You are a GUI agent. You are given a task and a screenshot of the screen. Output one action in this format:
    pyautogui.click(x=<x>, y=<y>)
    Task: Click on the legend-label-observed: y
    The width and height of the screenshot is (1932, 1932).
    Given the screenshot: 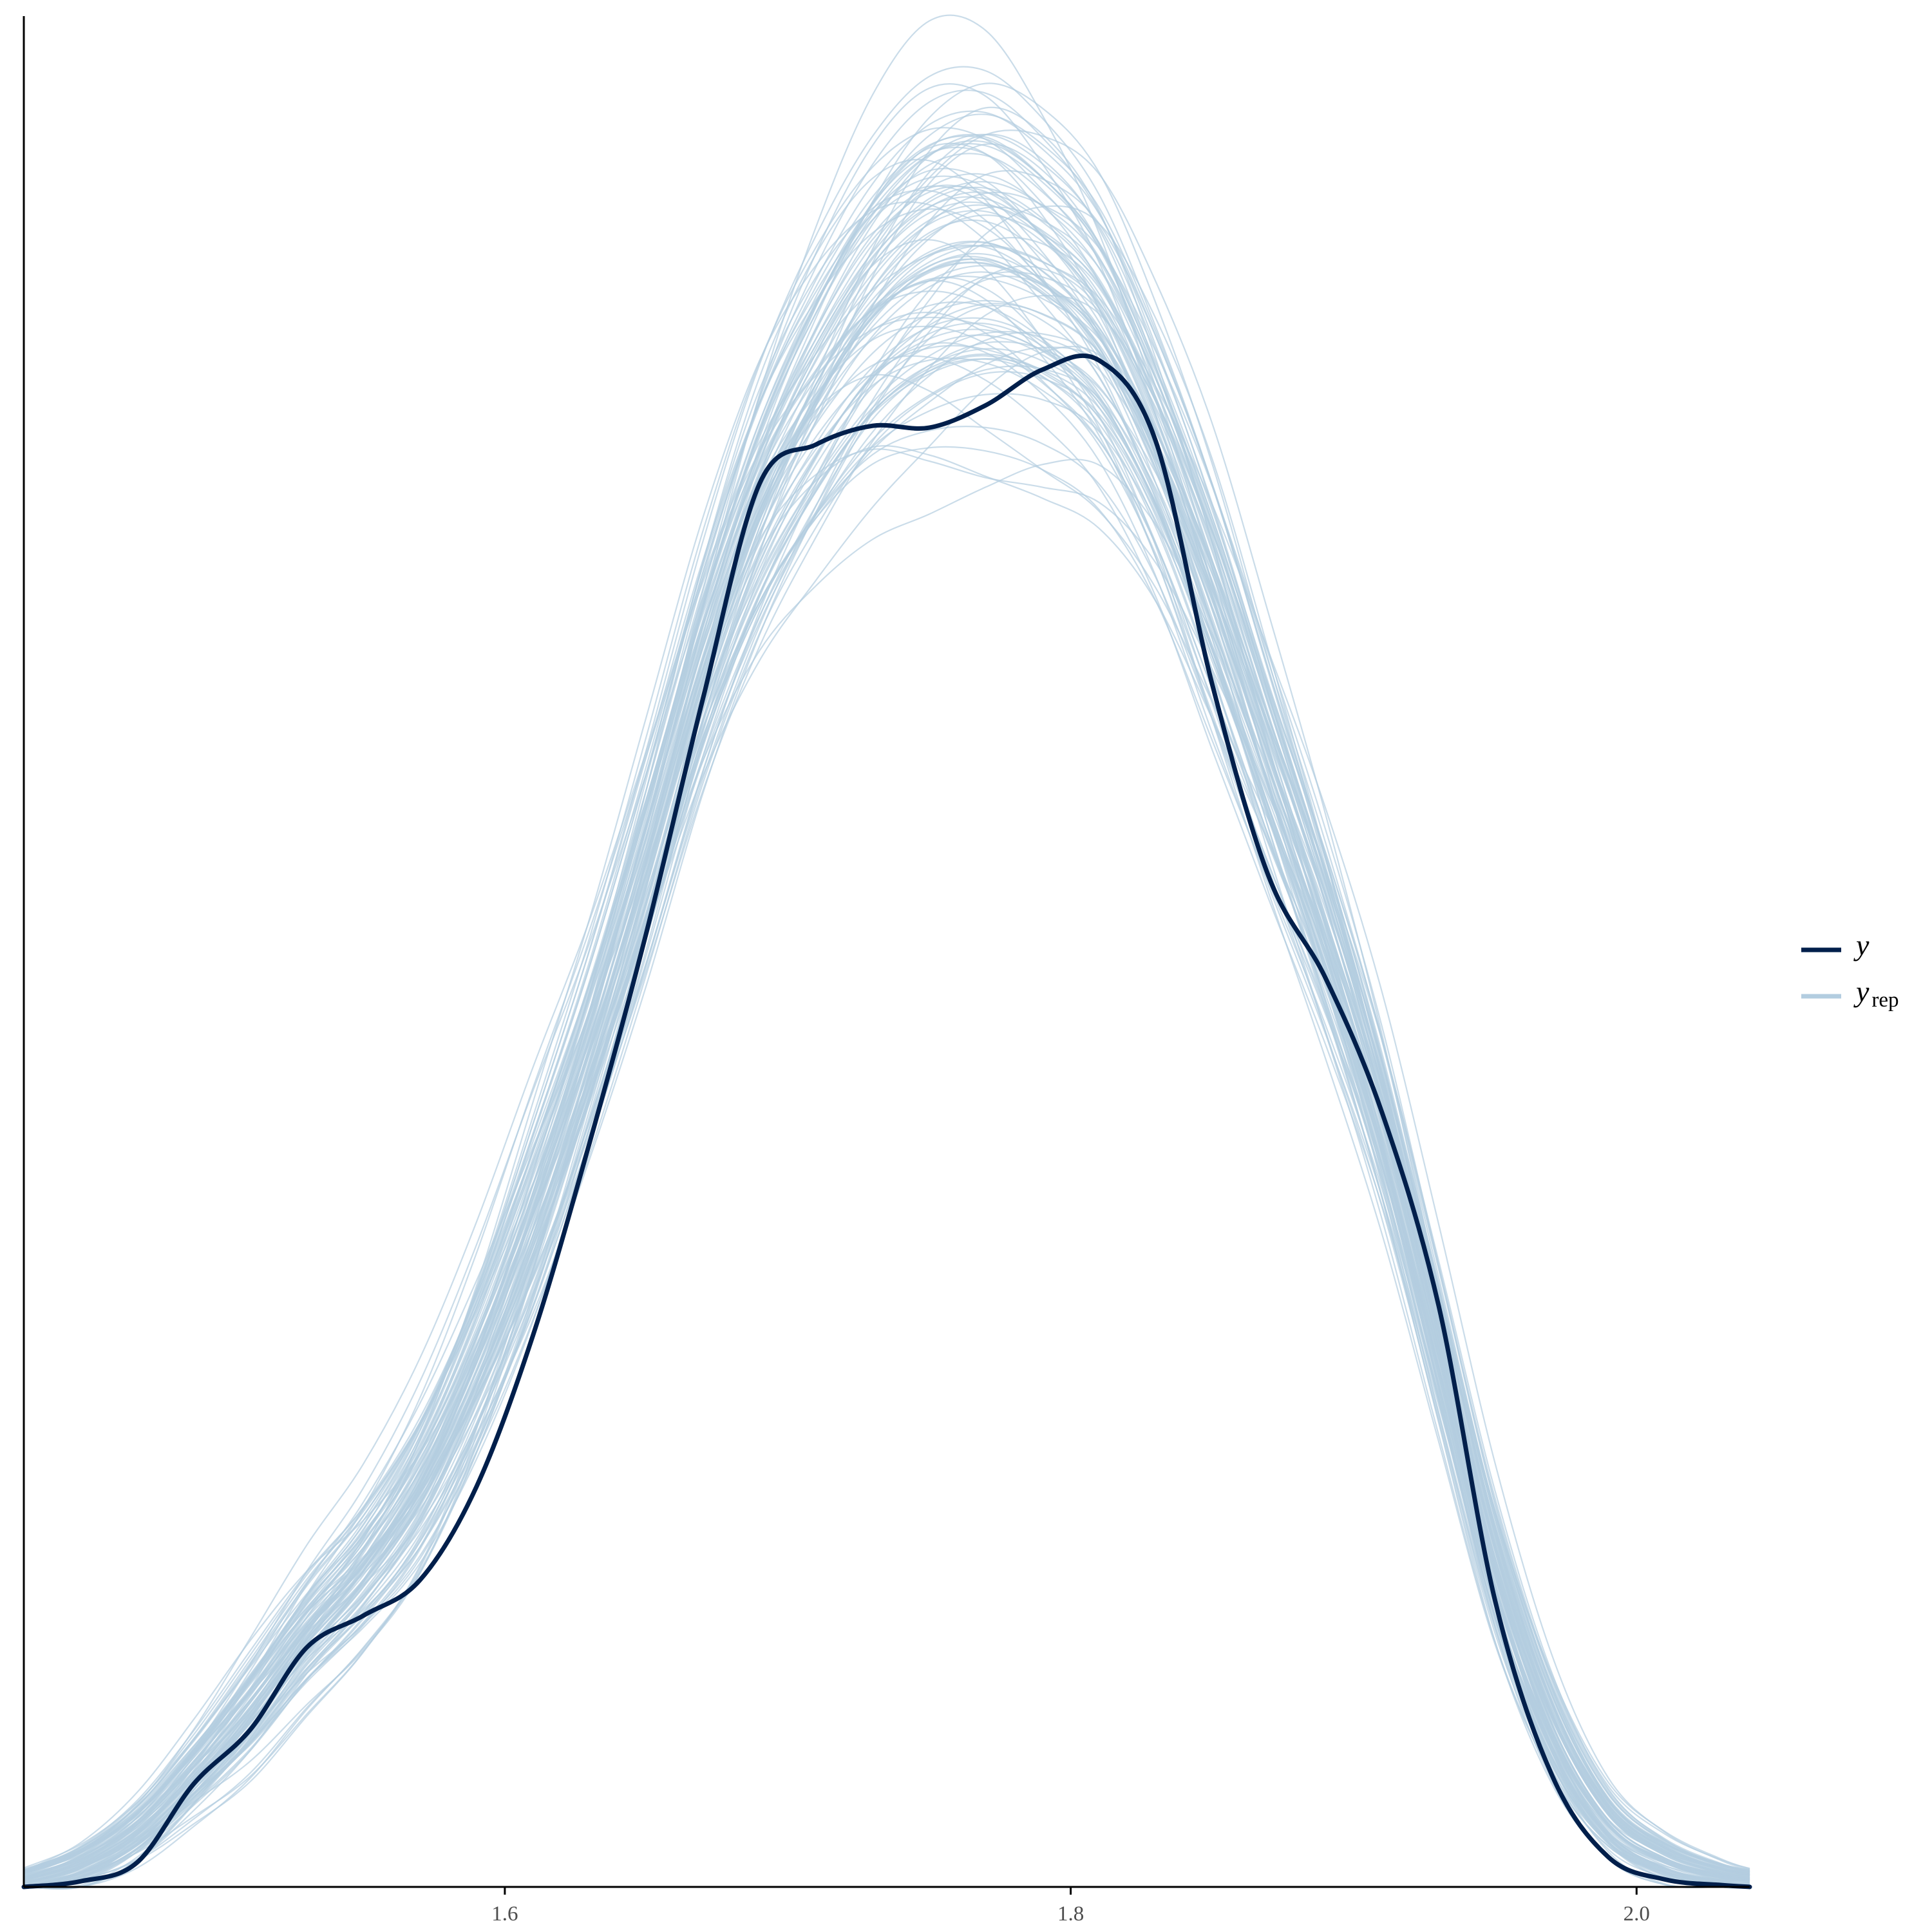 What is the action you would take?
    pyautogui.click(x=1861, y=945)
    